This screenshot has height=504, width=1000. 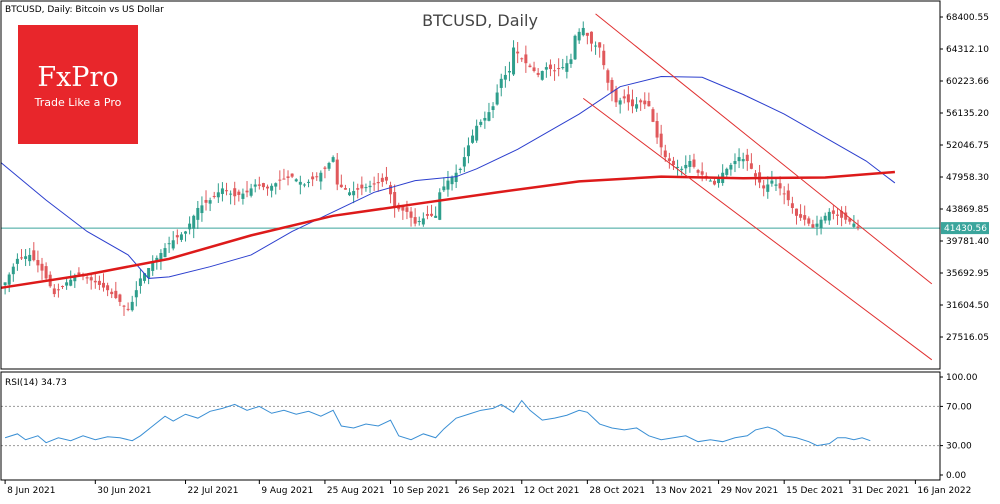 What do you see at coordinates (962, 378) in the screenshot?
I see `rsi-tick-label: 100.00` at bounding box center [962, 378].